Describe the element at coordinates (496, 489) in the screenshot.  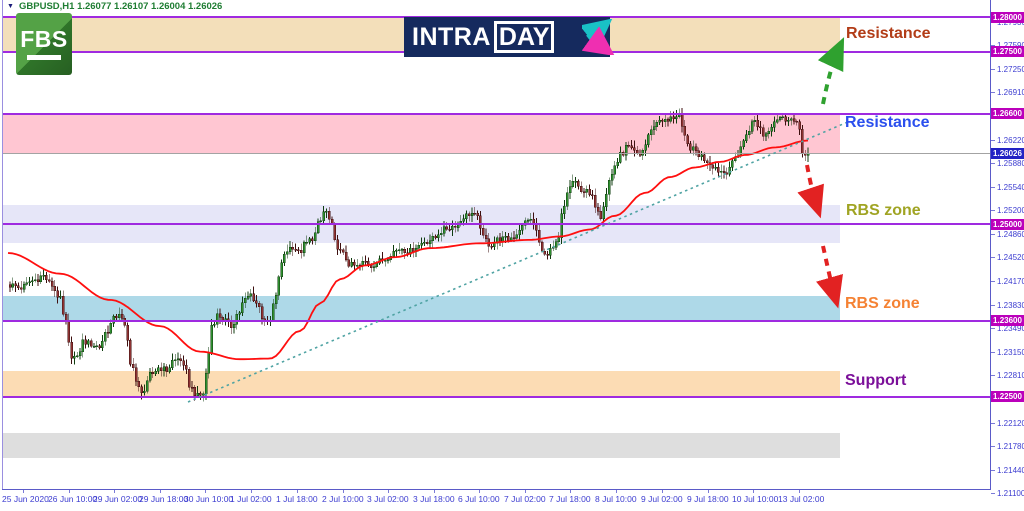
I see `time-axis-border` at that location.